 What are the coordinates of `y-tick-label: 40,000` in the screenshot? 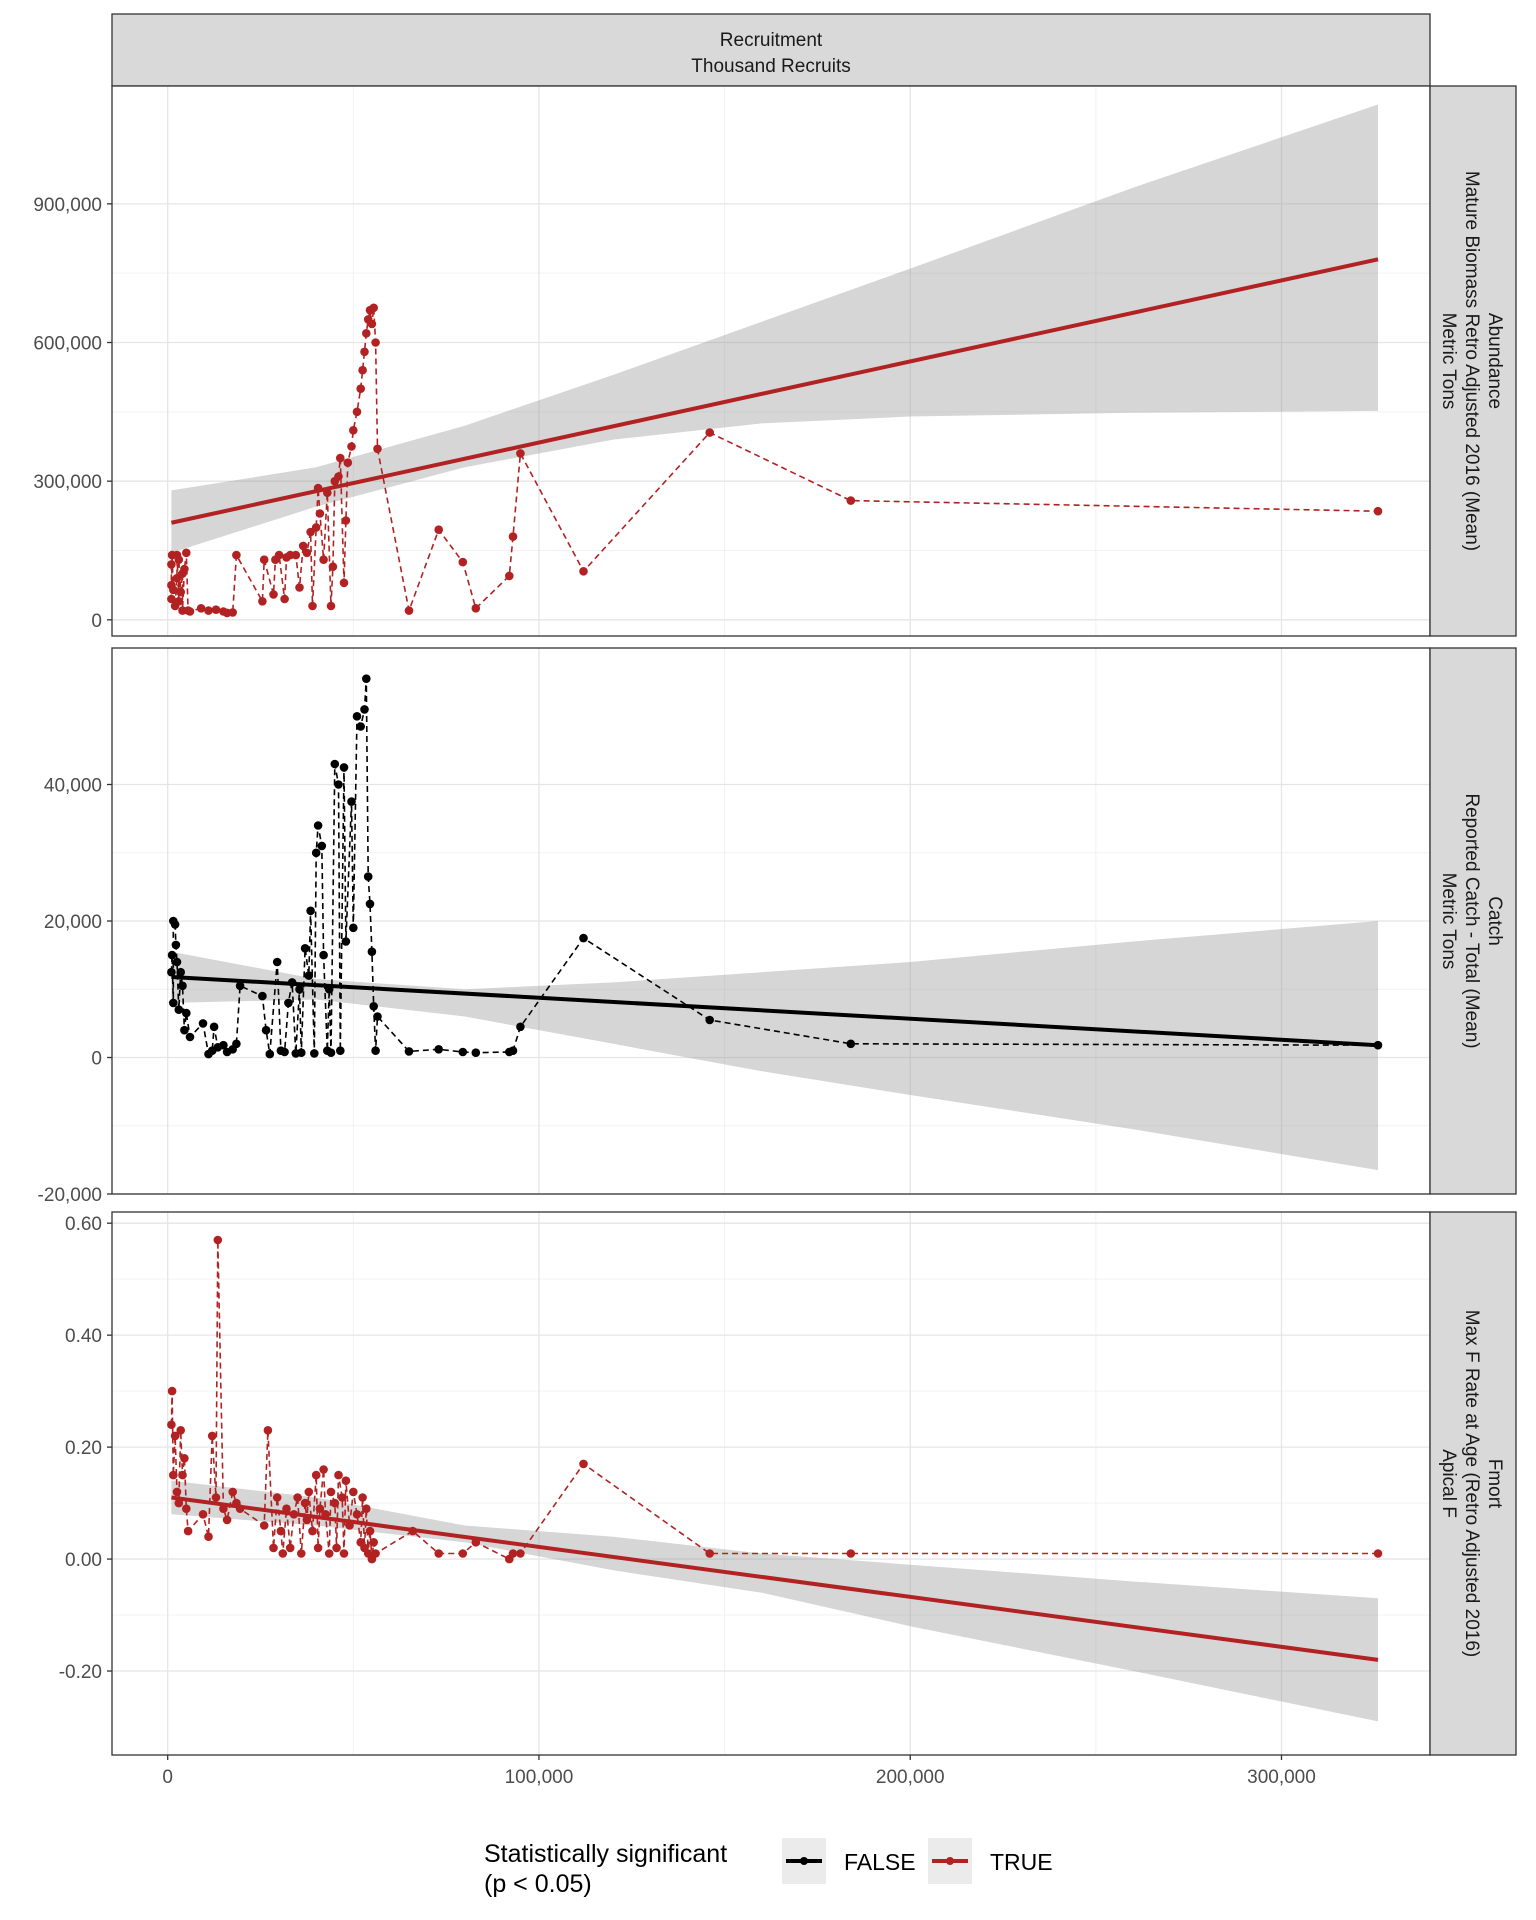 It's located at (73, 786).